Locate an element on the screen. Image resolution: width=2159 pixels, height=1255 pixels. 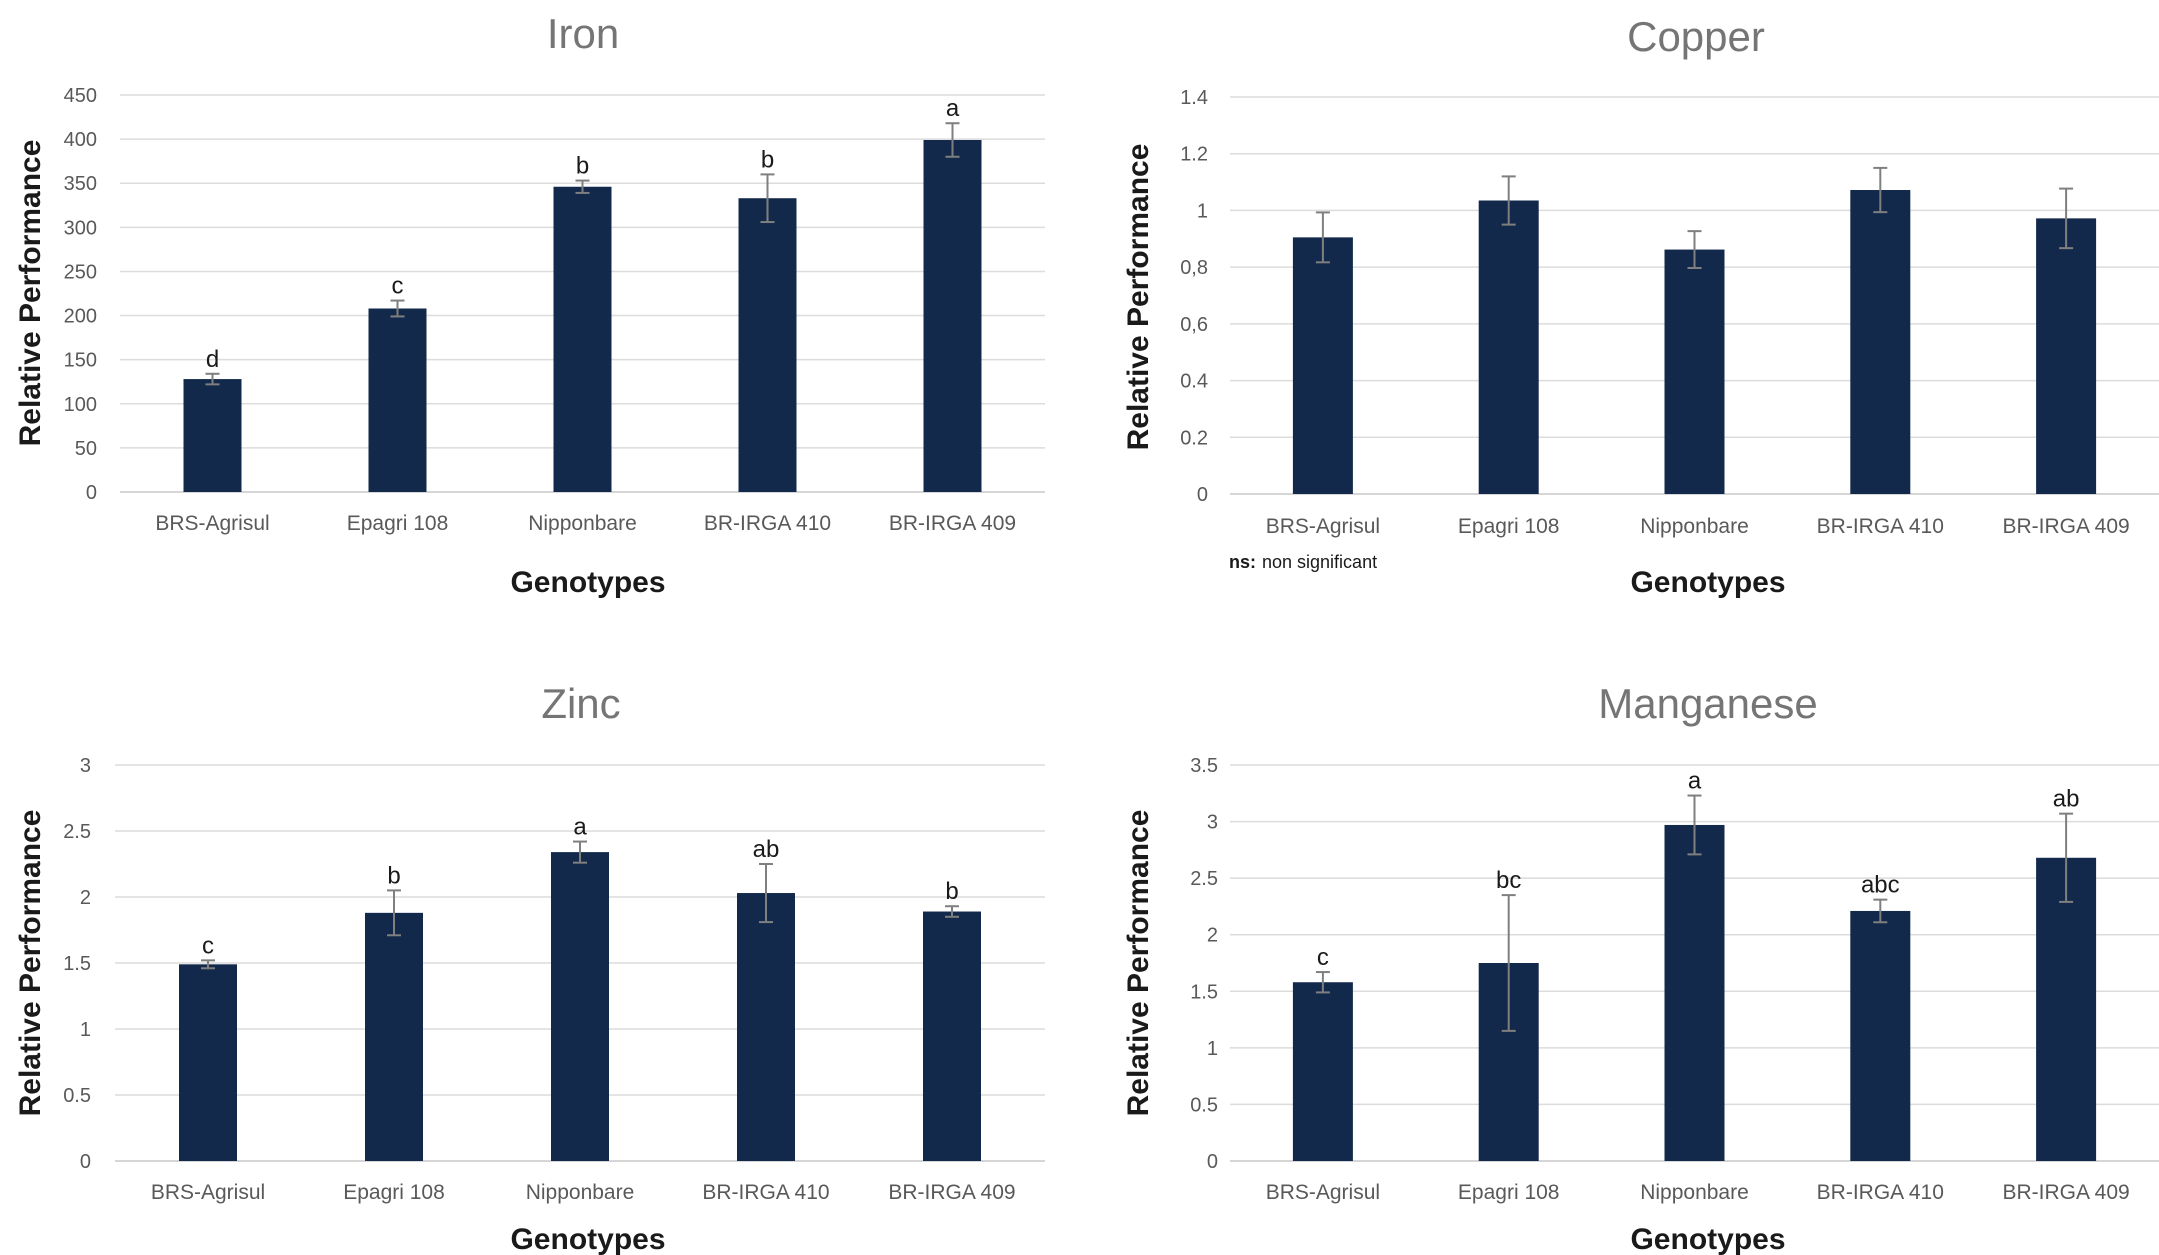
y-tick-label: 300 is located at coordinates (80, 228).